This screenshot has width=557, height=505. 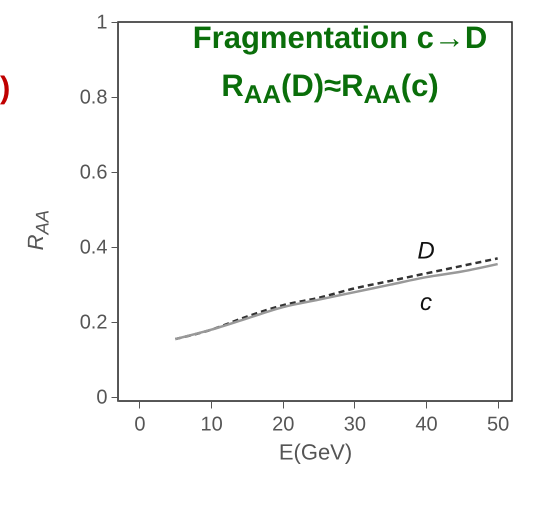 I want to click on y-tick-label: 0.4, so click(x=94, y=247).